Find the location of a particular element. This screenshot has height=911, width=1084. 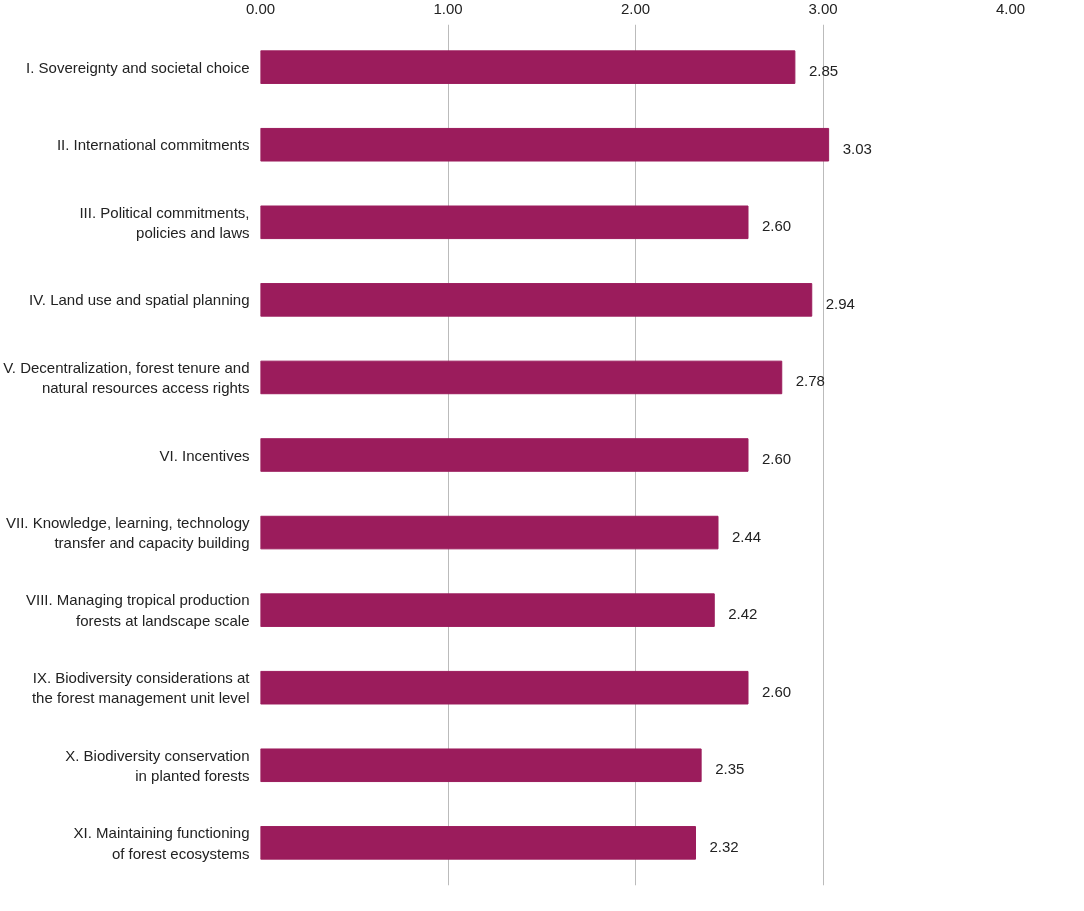

y-tick-label: VI. Incentives is located at coordinates (204, 455).